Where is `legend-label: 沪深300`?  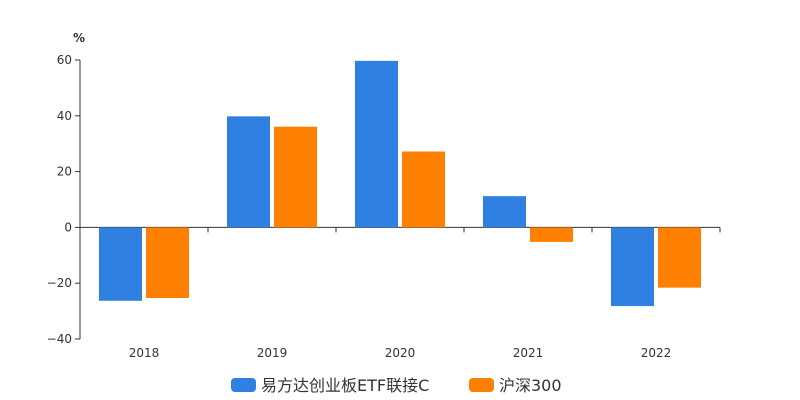 legend-label: 沪深300 is located at coordinates (530, 385).